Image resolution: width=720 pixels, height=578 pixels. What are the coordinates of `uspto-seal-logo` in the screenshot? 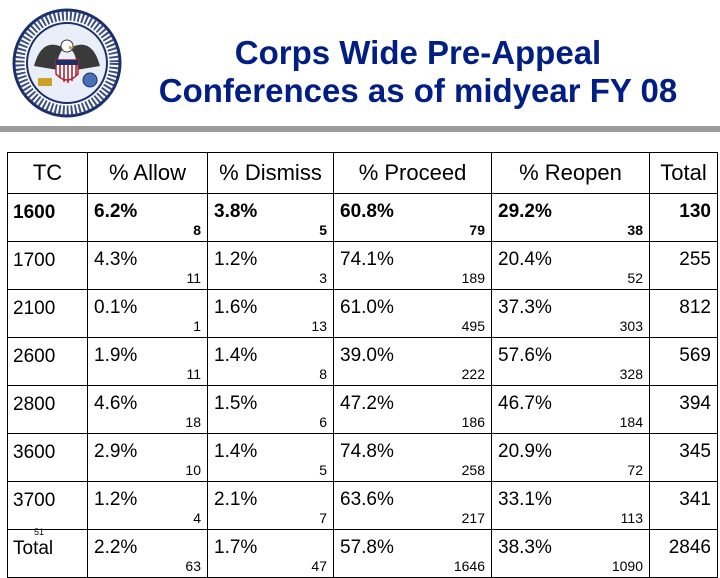 It's located at (67, 63).